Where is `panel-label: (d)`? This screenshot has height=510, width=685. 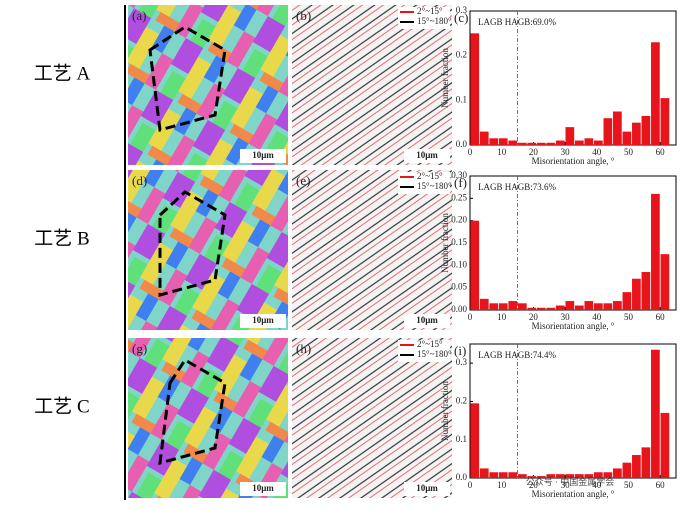
panel-label: (d) is located at coordinates (139, 180).